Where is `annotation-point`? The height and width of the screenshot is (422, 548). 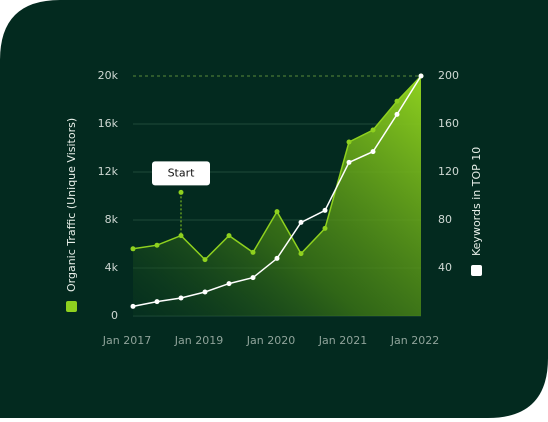 annotation-point is located at coordinates (181, 192).